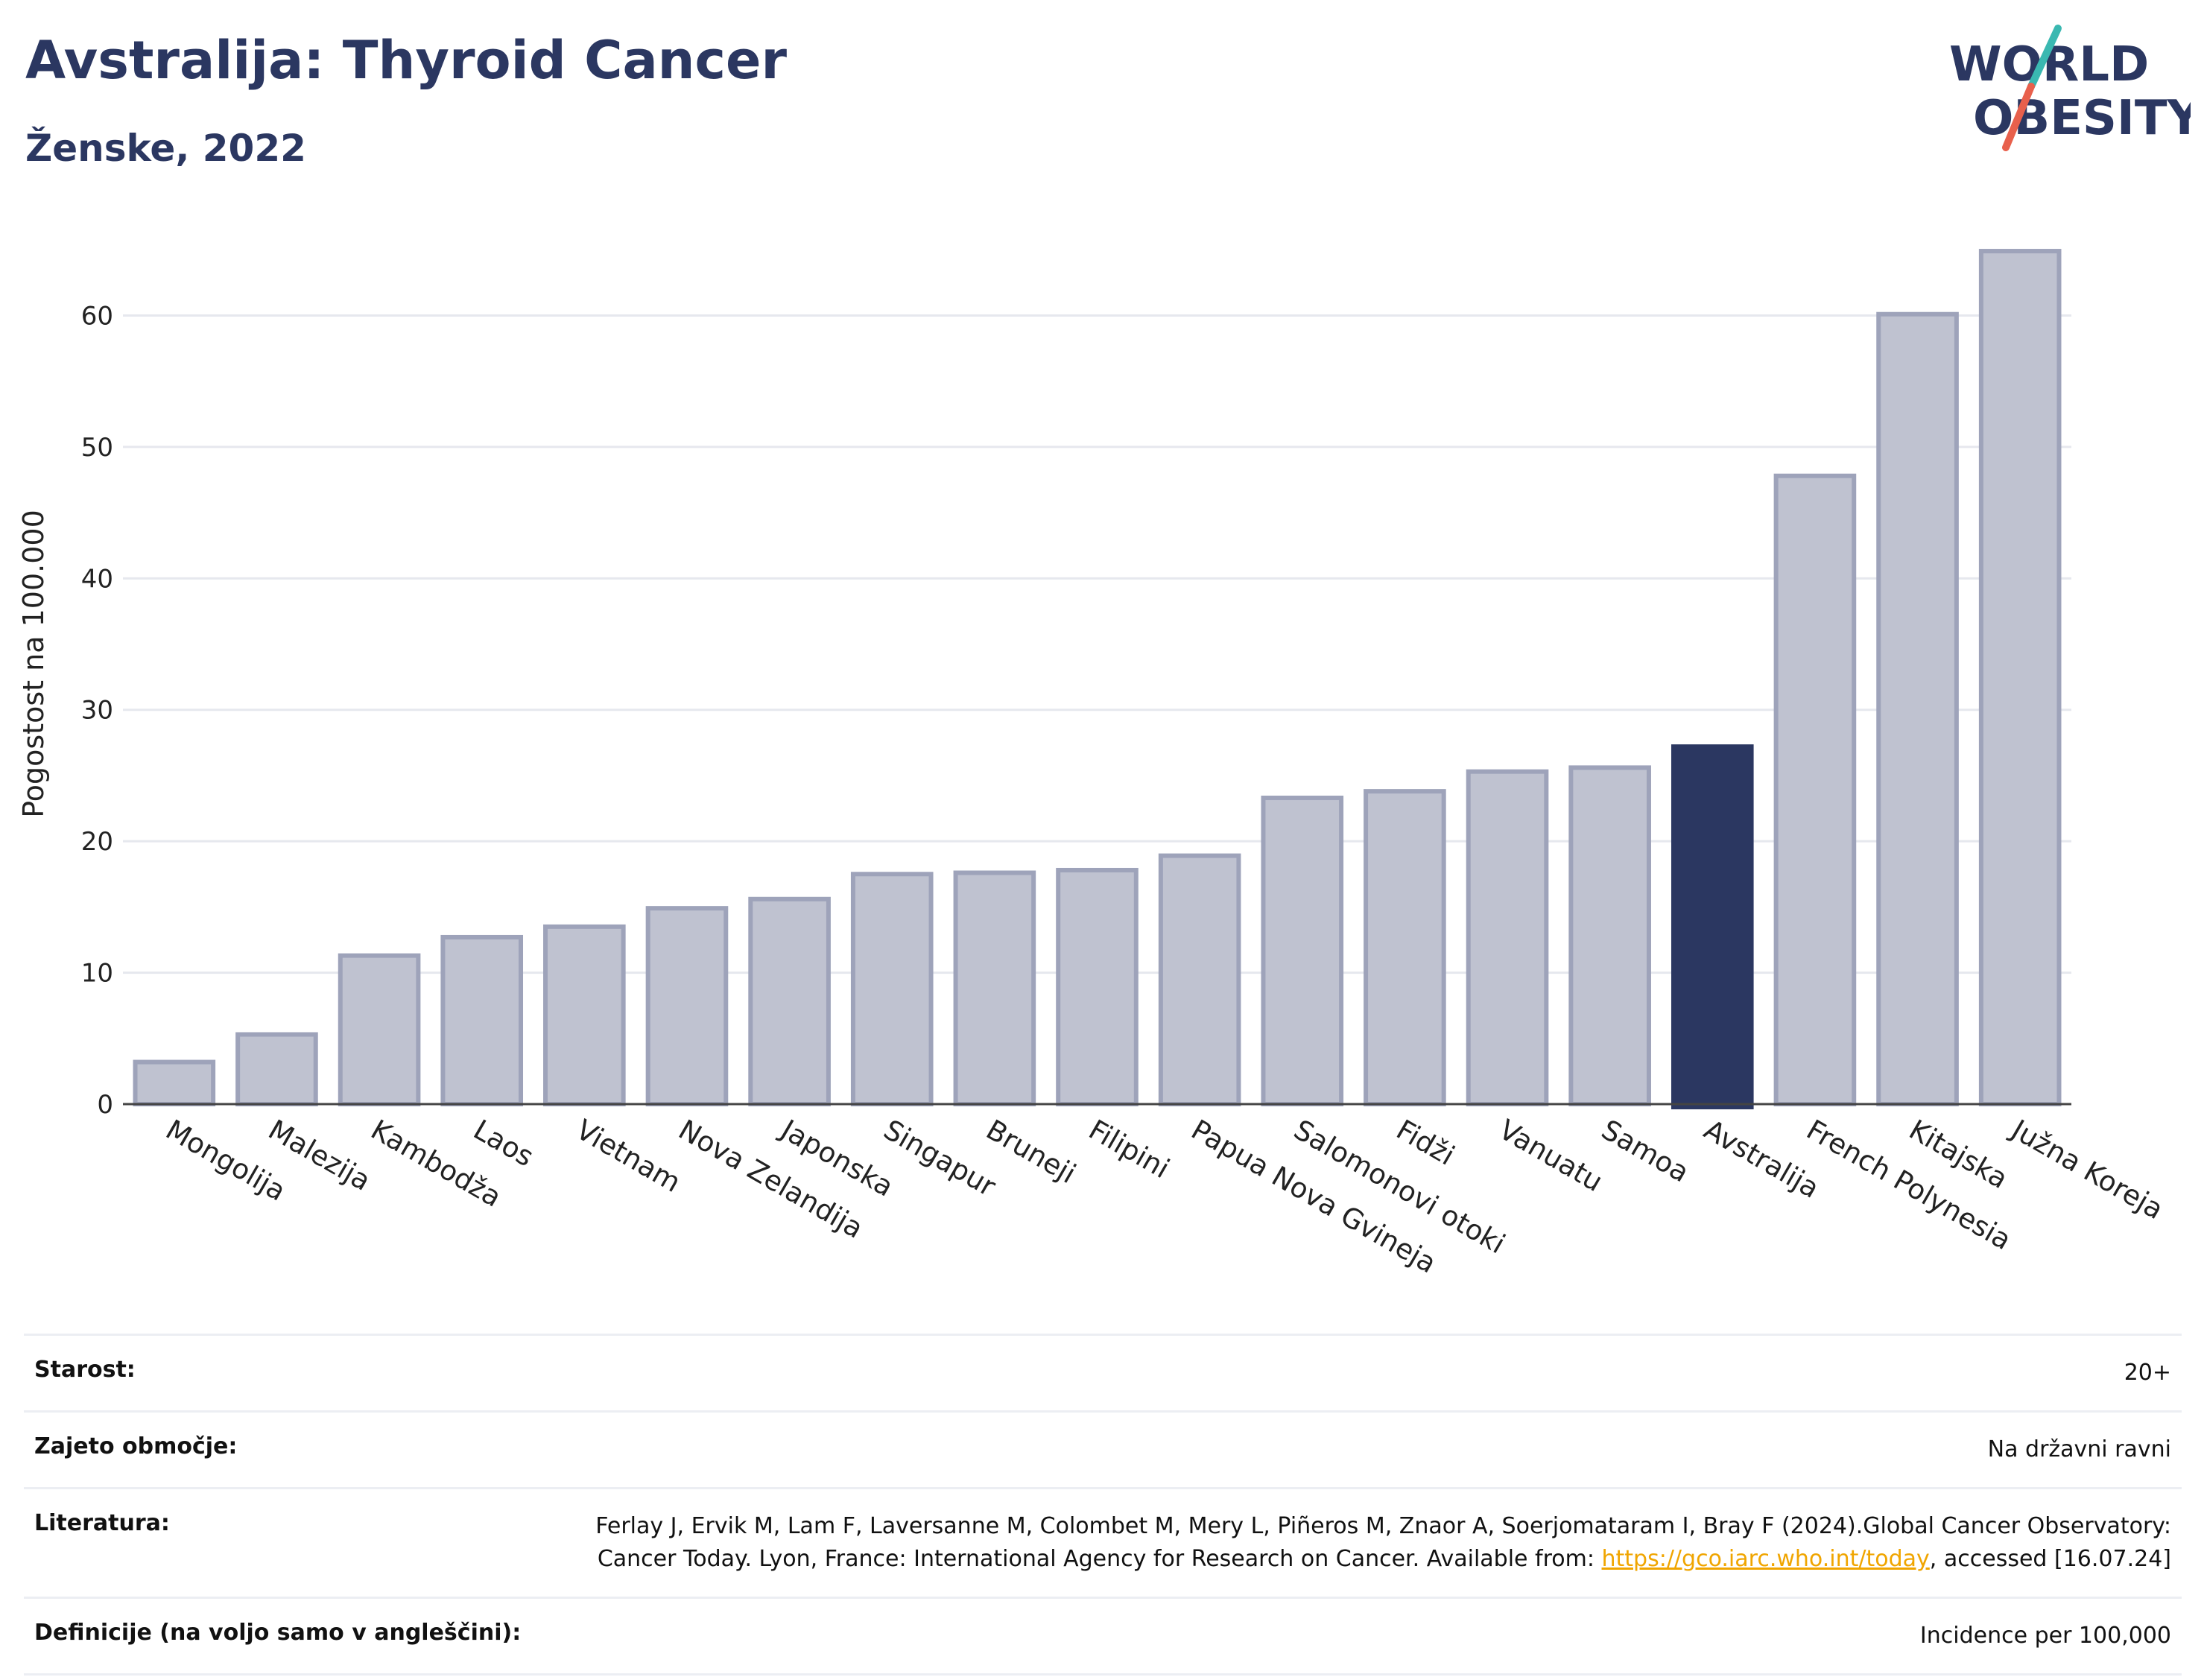  Describe the element at coordinates (2045, 1636) in the screenshot. I see `info-value: Incidence per 100,000` at that location.